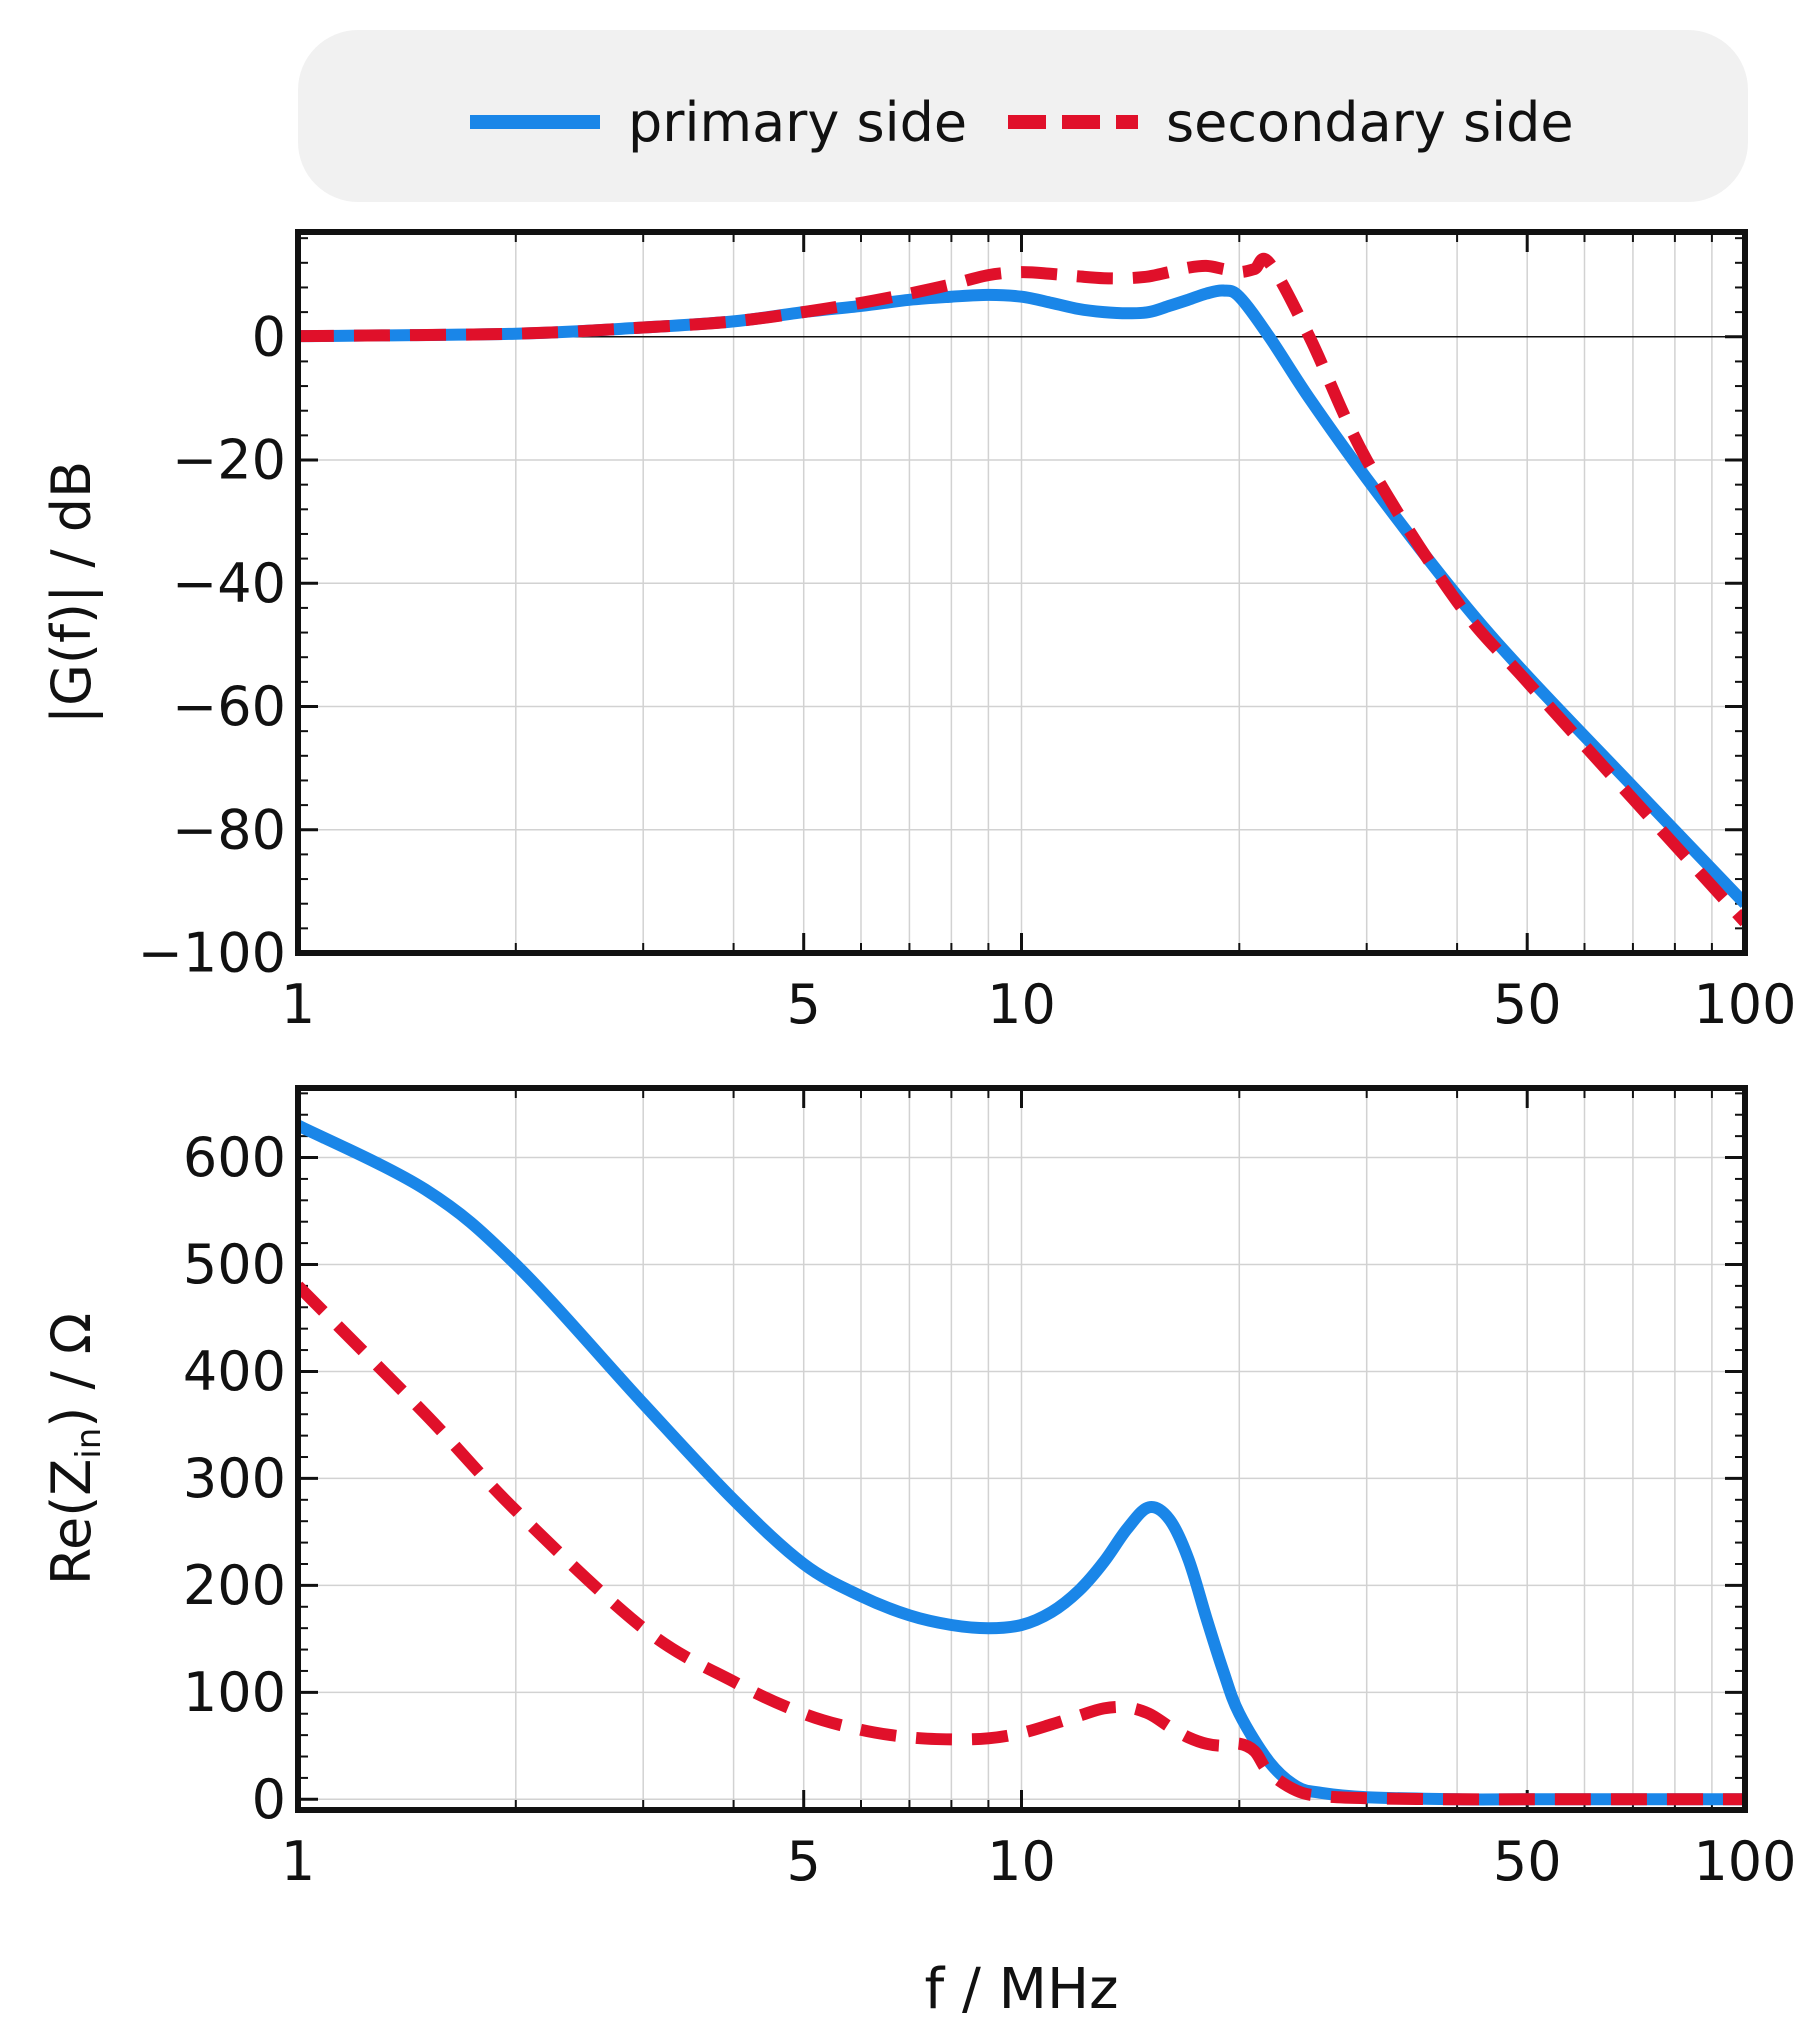  I want to click on y-tick-label: −100, so click(212, 953).